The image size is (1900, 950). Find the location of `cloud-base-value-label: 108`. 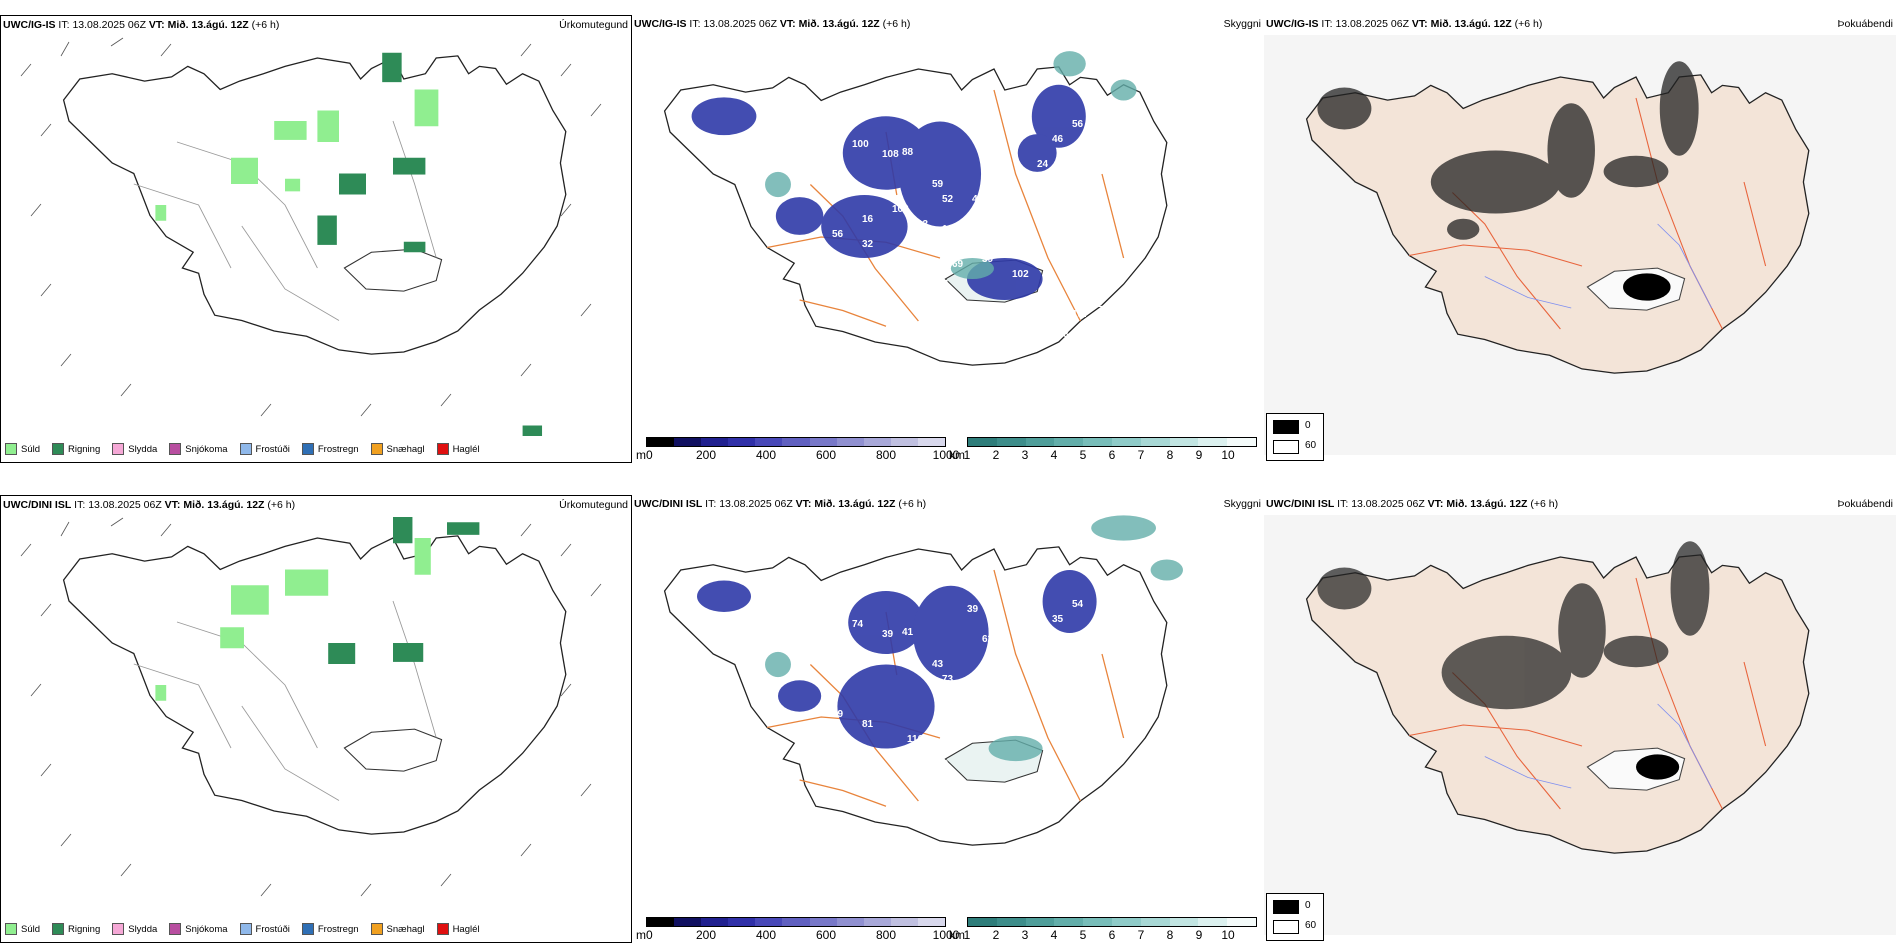

cloud-base-value-label: 108 is located at coordinates (890, 154).